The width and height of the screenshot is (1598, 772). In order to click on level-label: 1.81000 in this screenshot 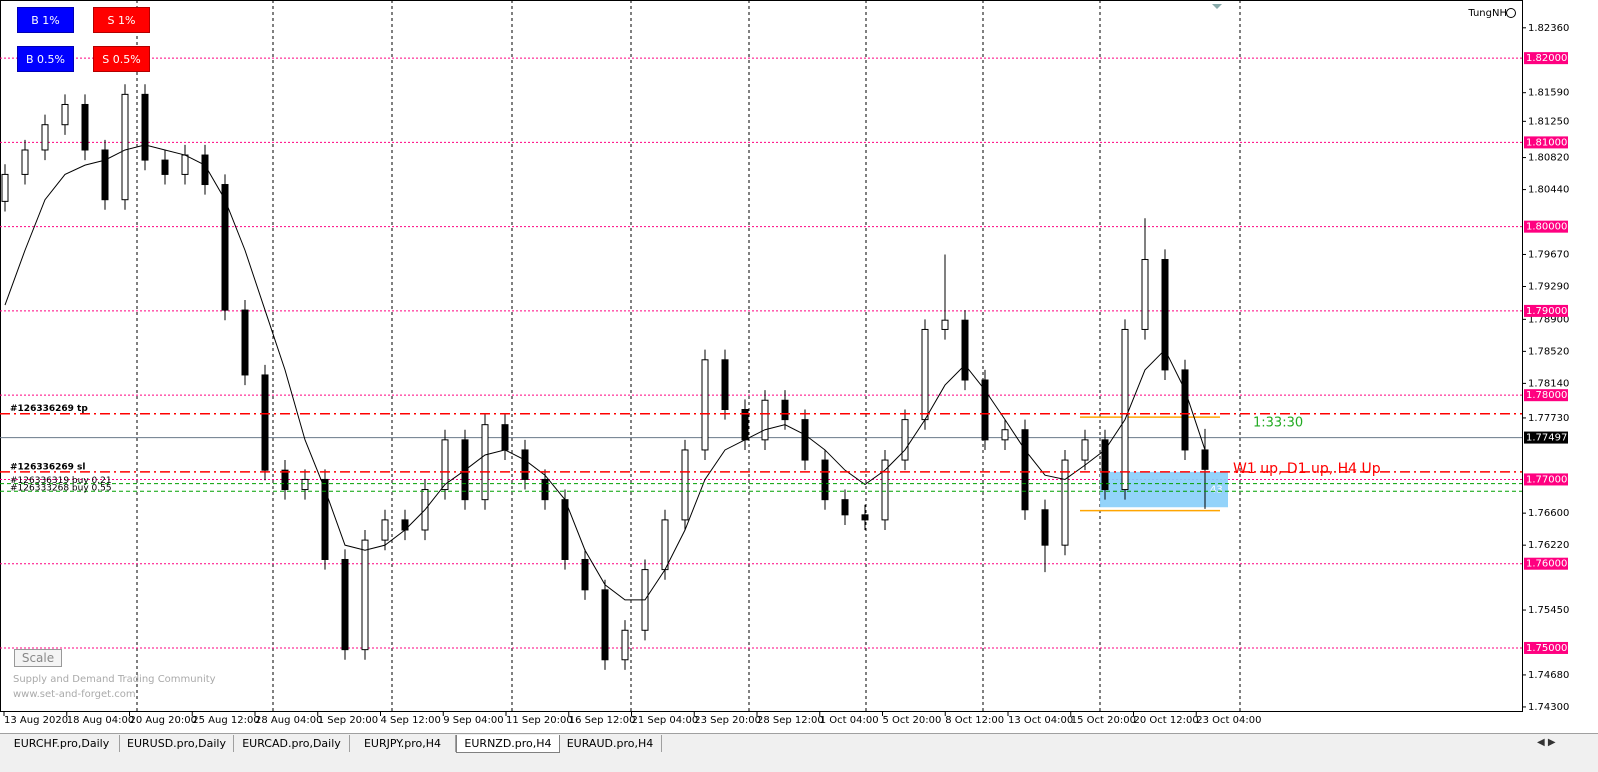, I will do `click(1546, 142)`.